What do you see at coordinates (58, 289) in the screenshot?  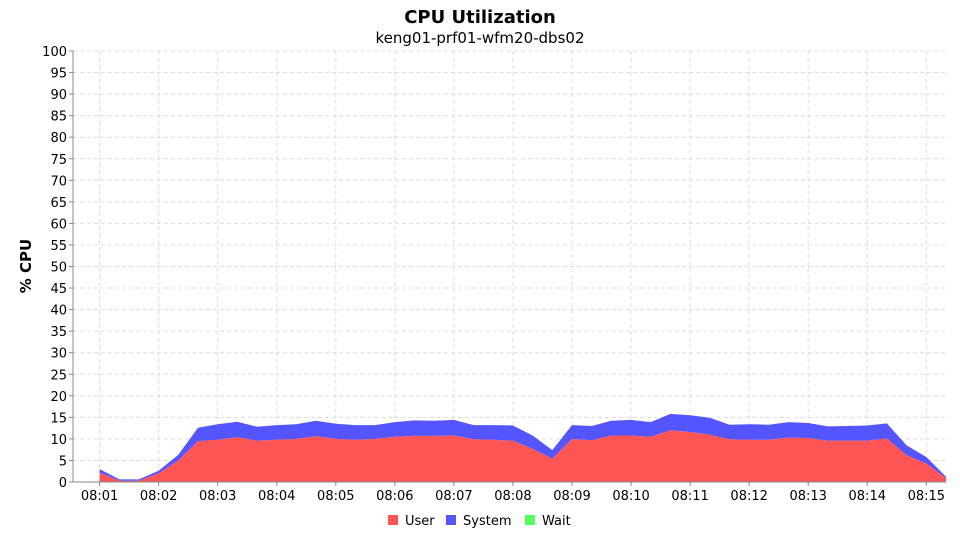 I see `y-tick-label: 45` at bounding box center [58, 289].